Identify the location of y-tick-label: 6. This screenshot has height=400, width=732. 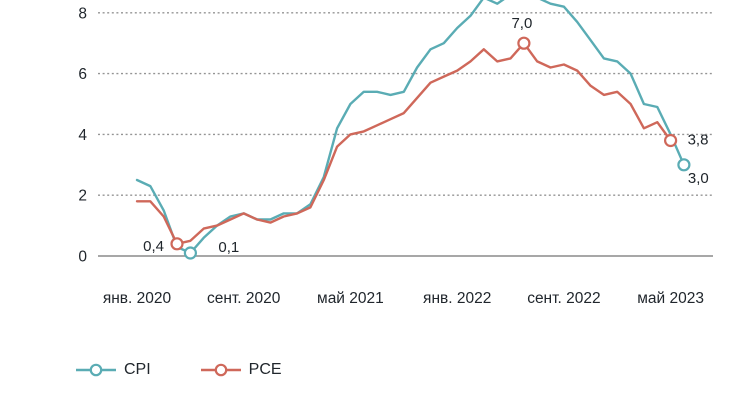
(82, 74).